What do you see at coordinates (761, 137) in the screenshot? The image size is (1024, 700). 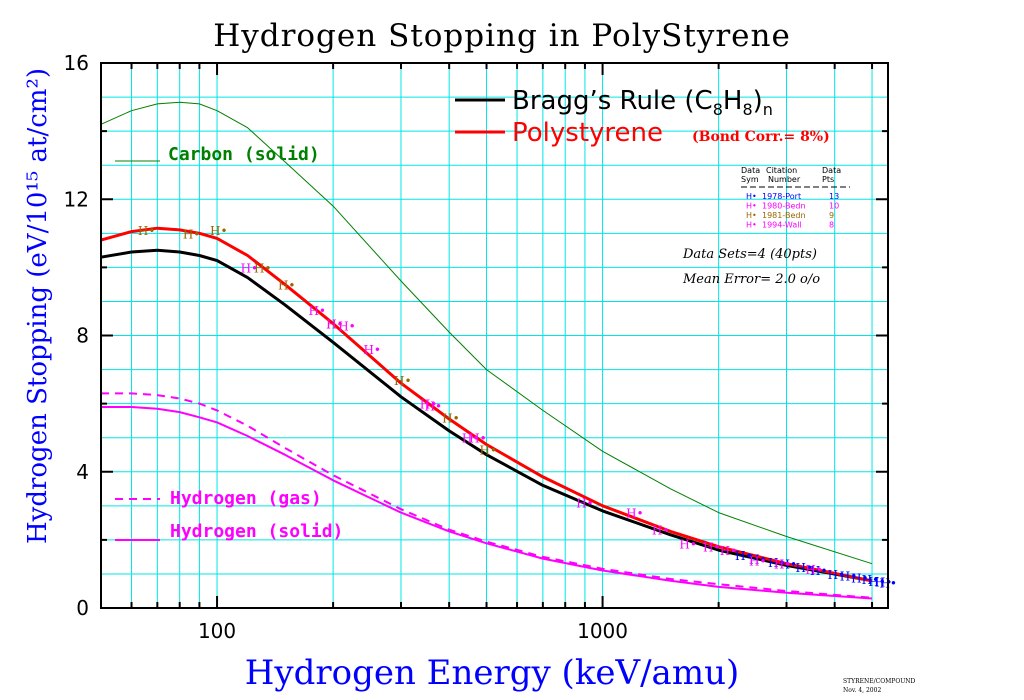 I see `bond-correction-note: (Bond Corr.= 8%)` at bounding box center [761, 137].